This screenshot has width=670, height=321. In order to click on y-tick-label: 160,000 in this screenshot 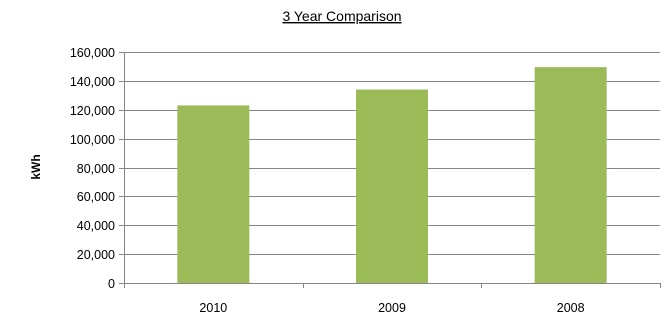, I will do `click(92, 53)`.